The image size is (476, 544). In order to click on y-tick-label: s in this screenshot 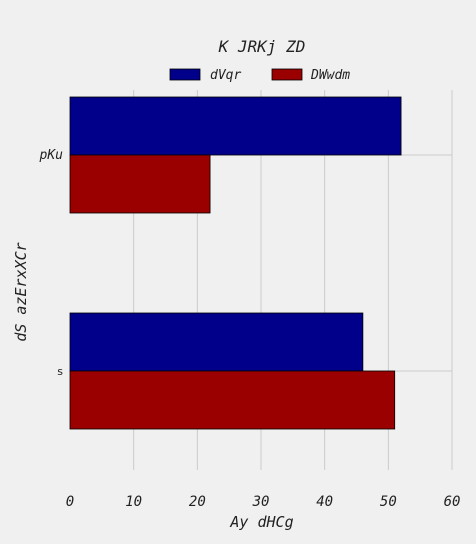, I will do `click(60, 371)`.